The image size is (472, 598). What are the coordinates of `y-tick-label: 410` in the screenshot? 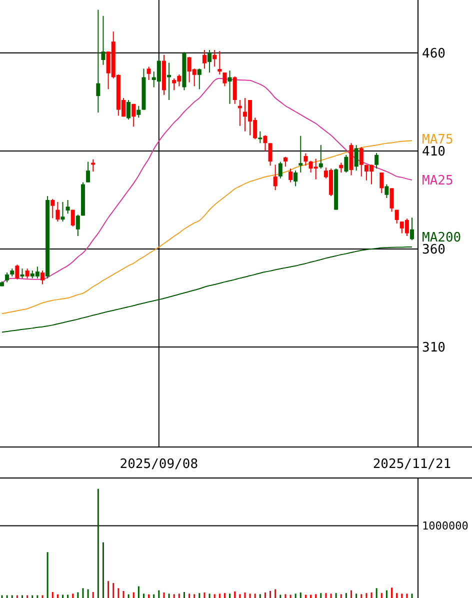 It's located at (434, 152).